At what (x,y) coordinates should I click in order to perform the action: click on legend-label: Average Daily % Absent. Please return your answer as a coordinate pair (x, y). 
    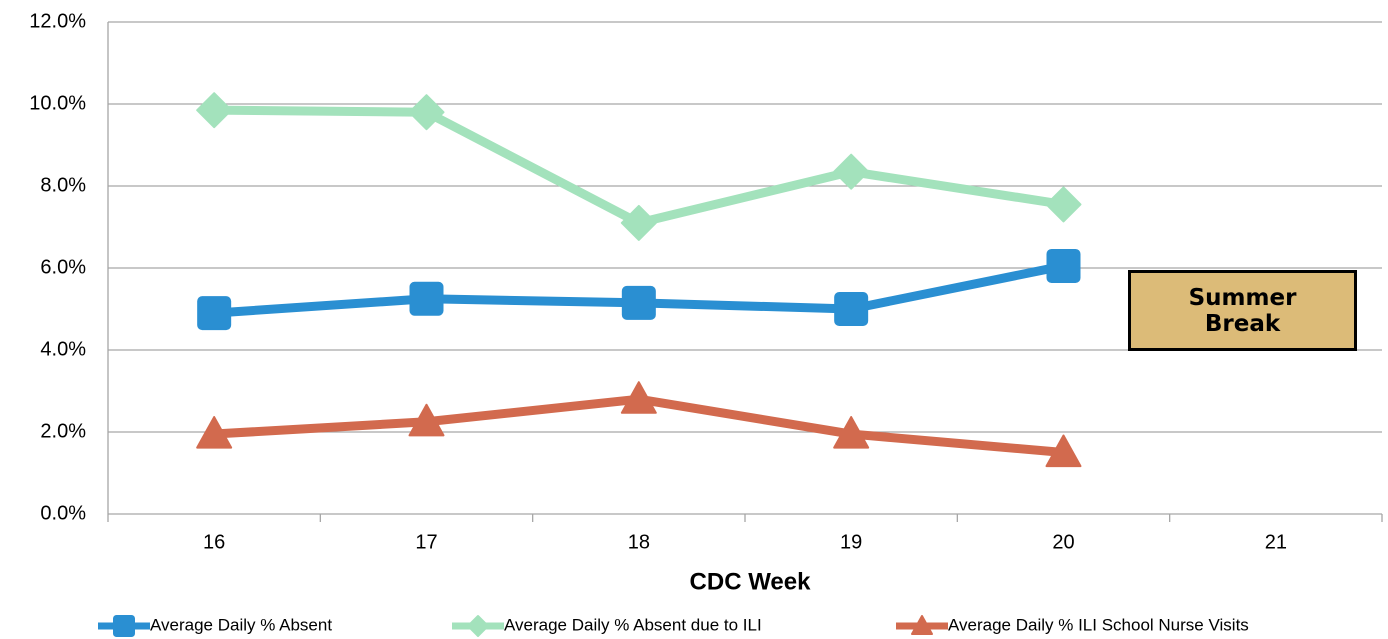
    Looking at the image, I should click on (241, 624).